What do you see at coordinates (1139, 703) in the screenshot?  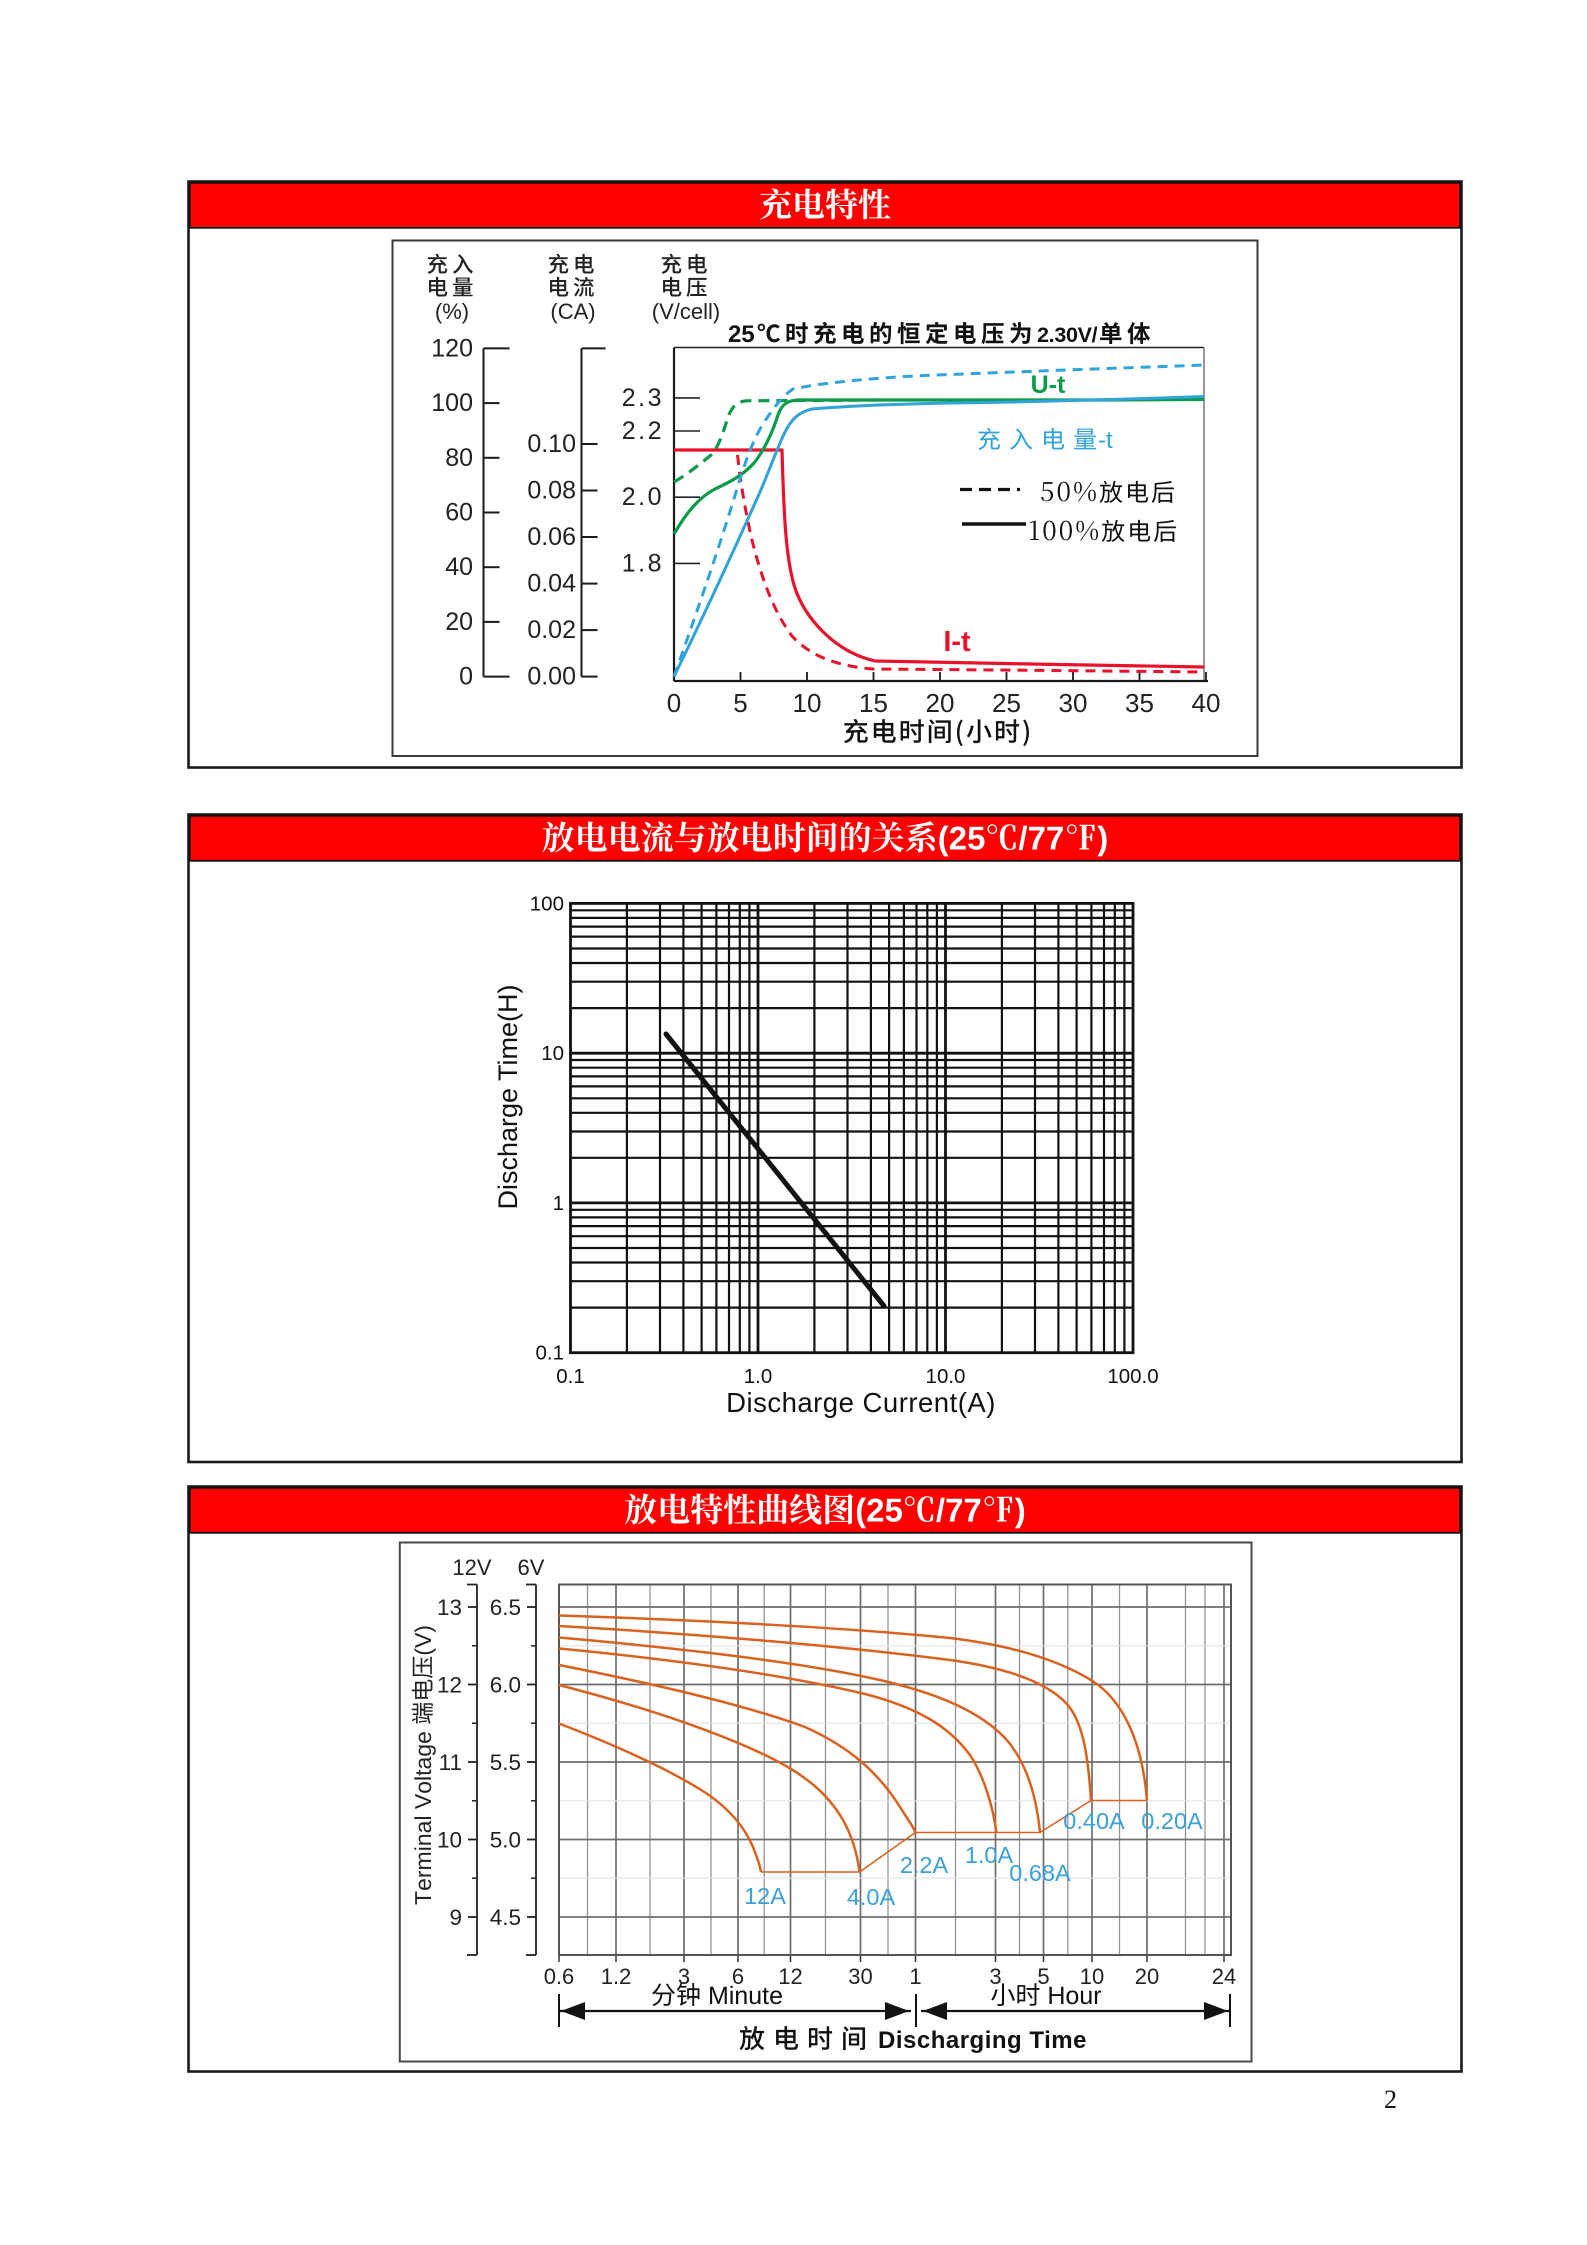 I see `svg-text: 35` at bounding box center [1139, 703].